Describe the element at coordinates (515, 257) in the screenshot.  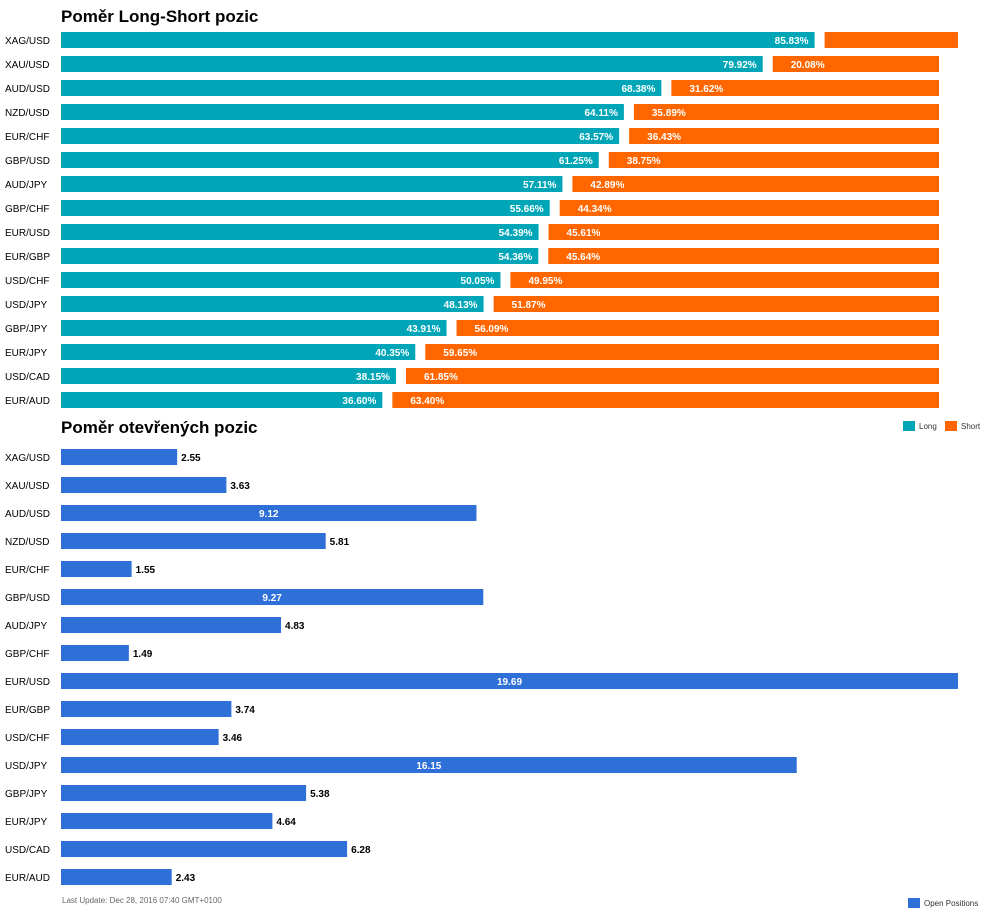
I see `long-value-label: 54.36%` at that location.